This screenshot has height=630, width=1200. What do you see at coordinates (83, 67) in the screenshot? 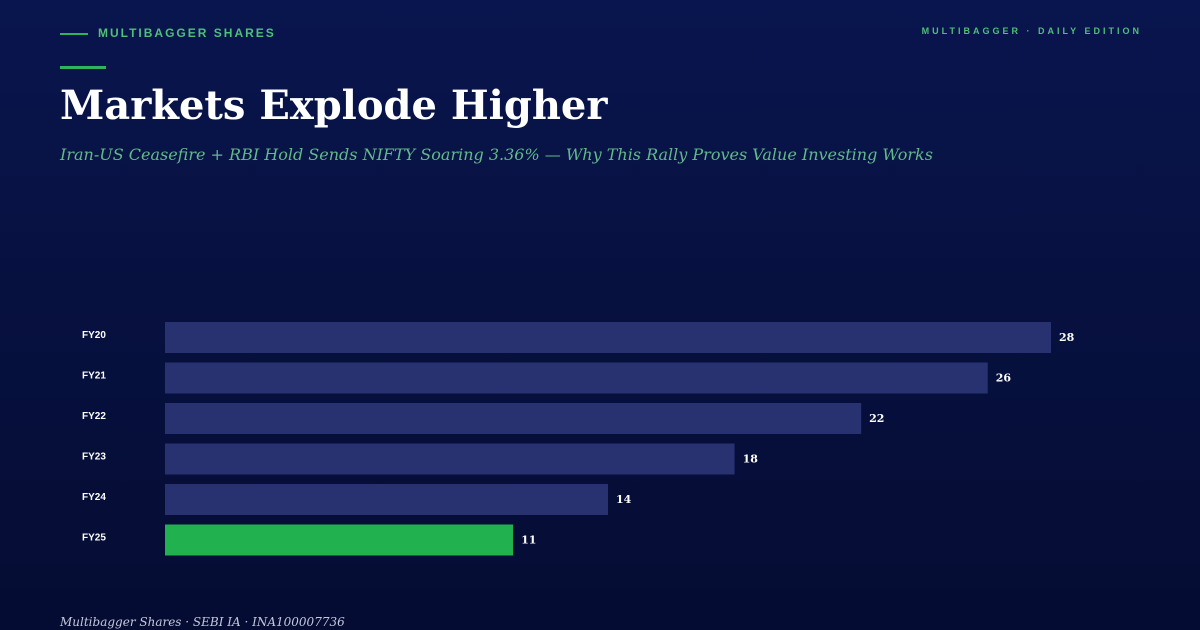
I see `accent-rule` at bounding box center [83, 67].